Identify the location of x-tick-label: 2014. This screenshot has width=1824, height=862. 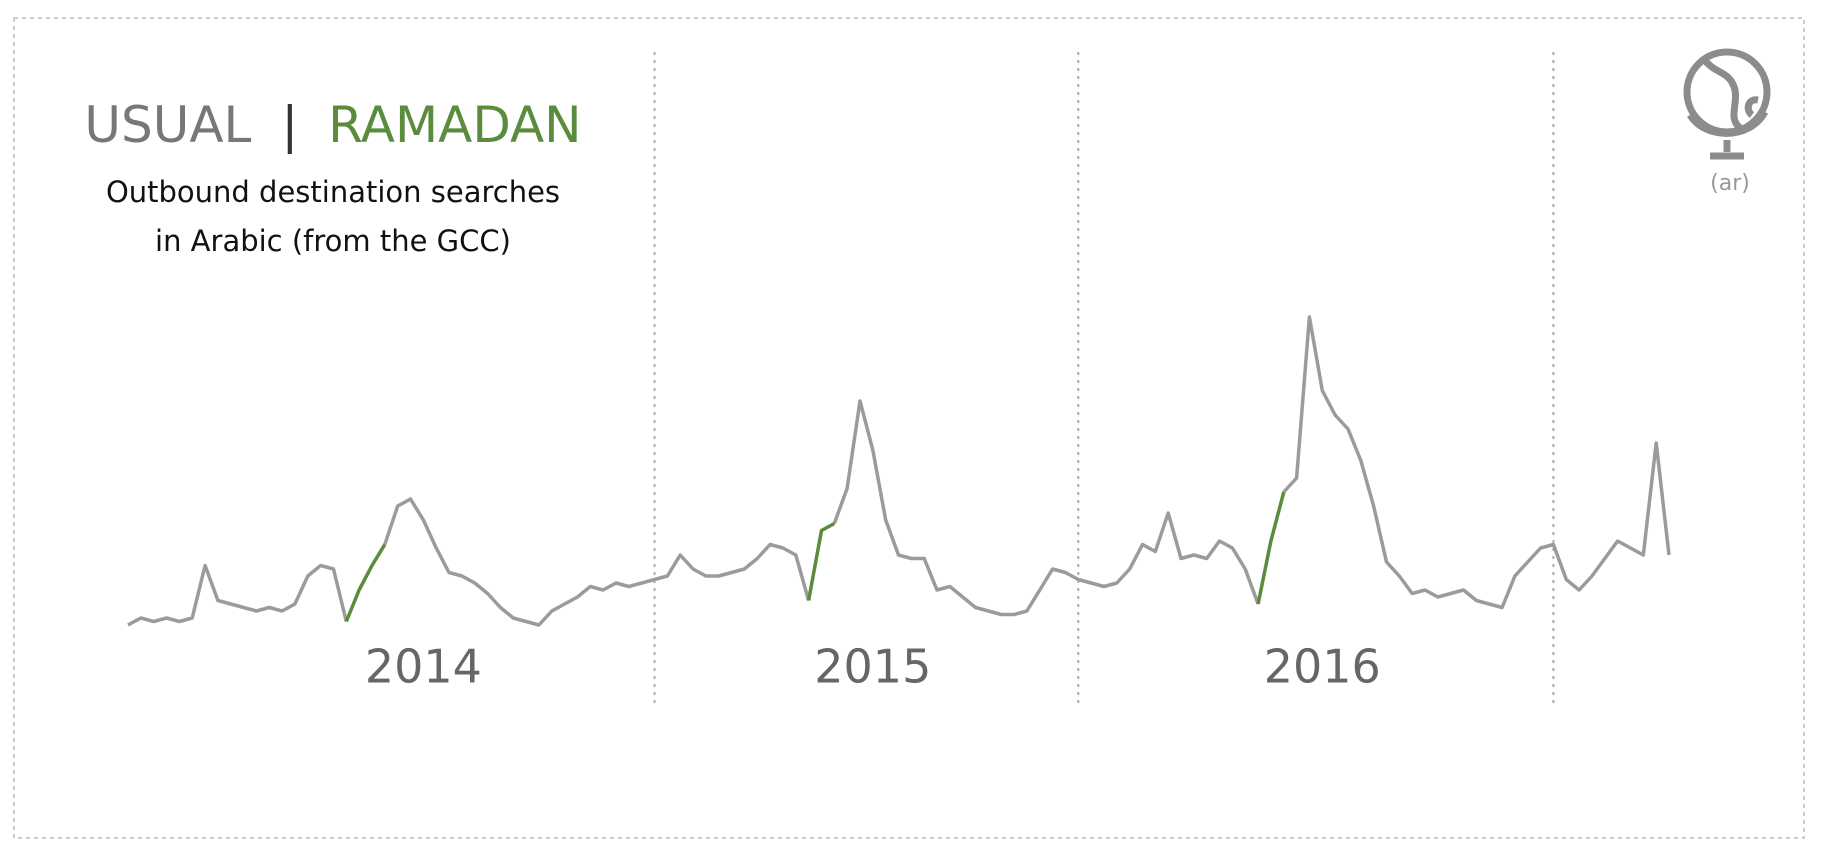
(423, 667).